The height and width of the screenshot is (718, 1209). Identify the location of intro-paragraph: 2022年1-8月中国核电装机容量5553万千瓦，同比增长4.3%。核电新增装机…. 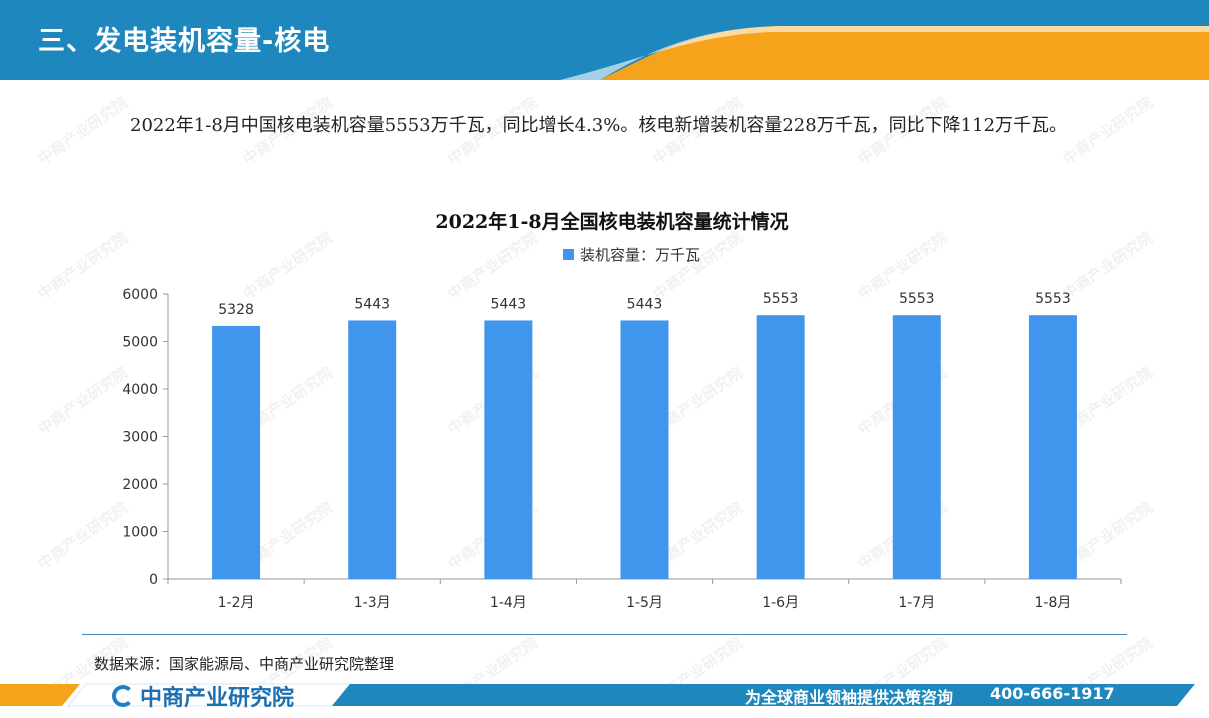
(599, 125).